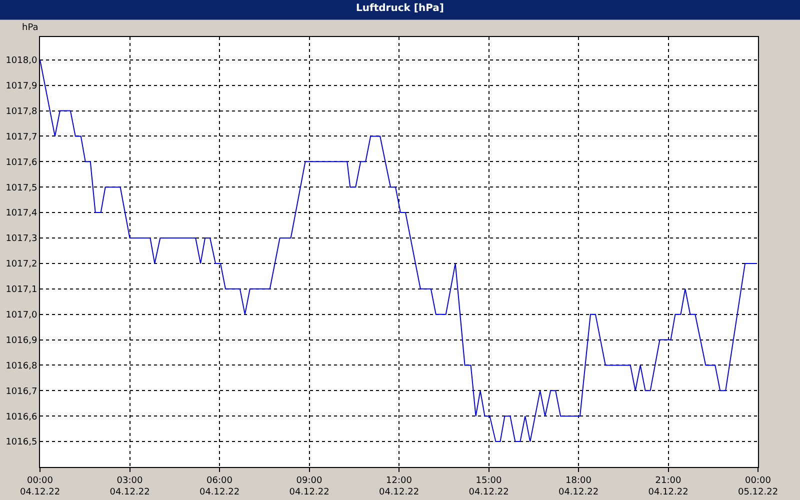  What do you see at coordinates (22, 443) in the screenshot?
I see `y-tick-label: 1016,5` at bounding box center [22, 443].